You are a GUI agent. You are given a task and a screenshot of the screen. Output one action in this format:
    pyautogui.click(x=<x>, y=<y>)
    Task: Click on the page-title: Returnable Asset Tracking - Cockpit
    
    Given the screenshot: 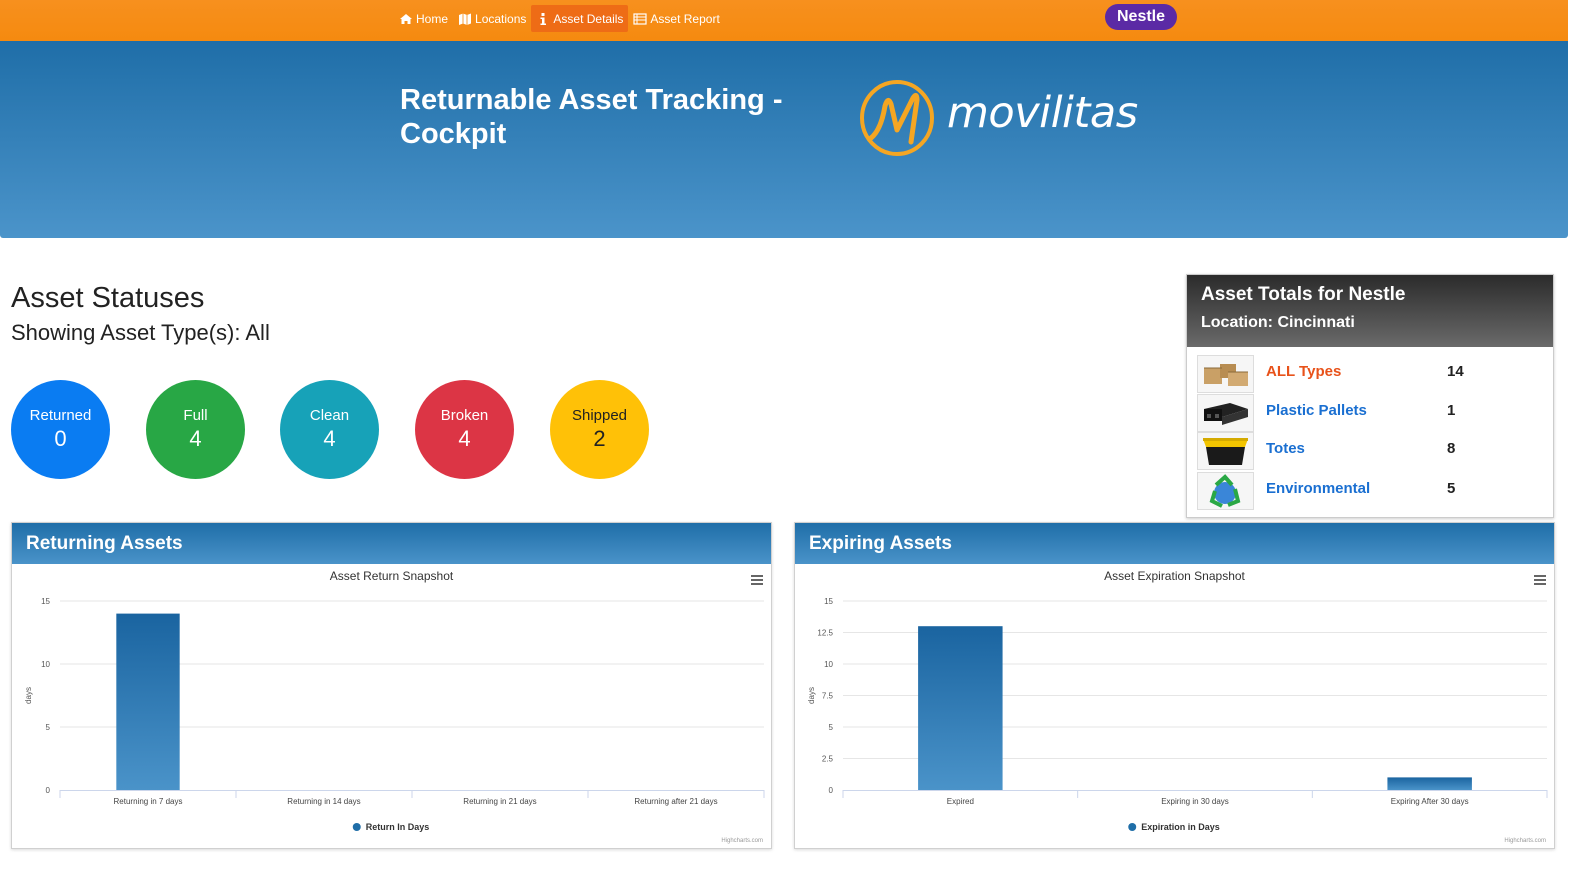 What is the action you would take?
    pyautogui.click(x=591, y=117)
    